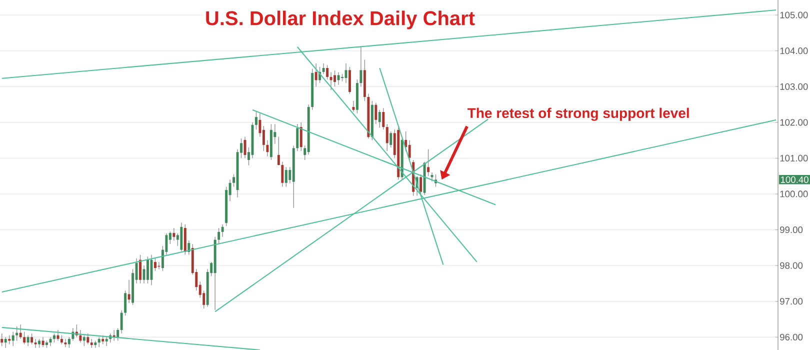  I want to click on y-tick-label: 99.00, so click(791, 230).